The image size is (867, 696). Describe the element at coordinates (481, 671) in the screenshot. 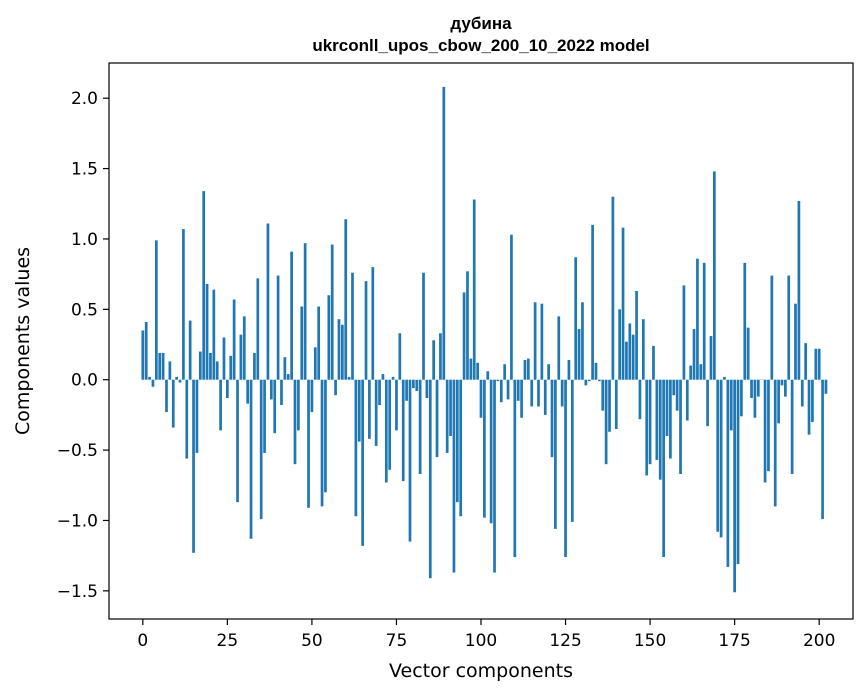

I see `x-axis-label: Vector components` at that location.